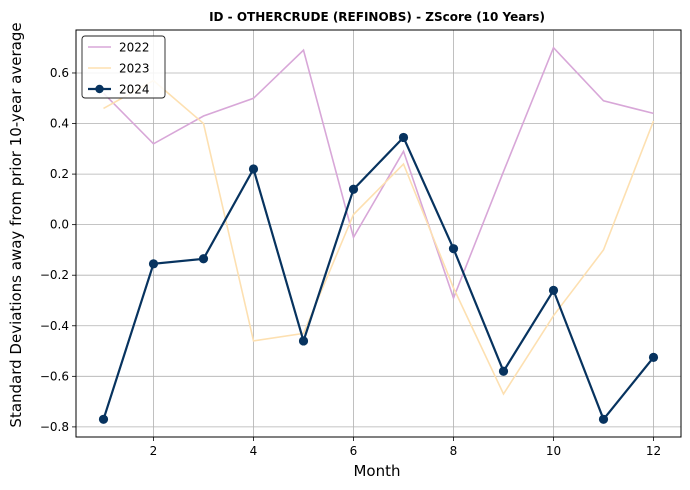  Describe the element at coordinates (553, 451) in the screenshot. I see `x-tick-label: 10` at that location.